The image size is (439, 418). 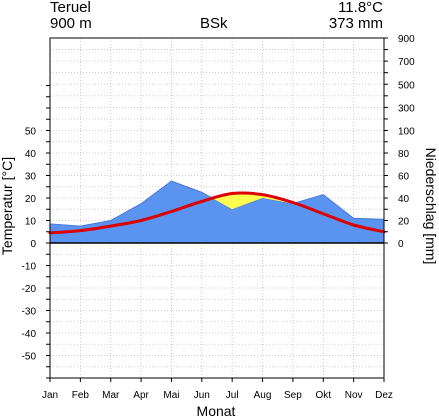 I want to click on temperature-line, so click(x=217, y=213).